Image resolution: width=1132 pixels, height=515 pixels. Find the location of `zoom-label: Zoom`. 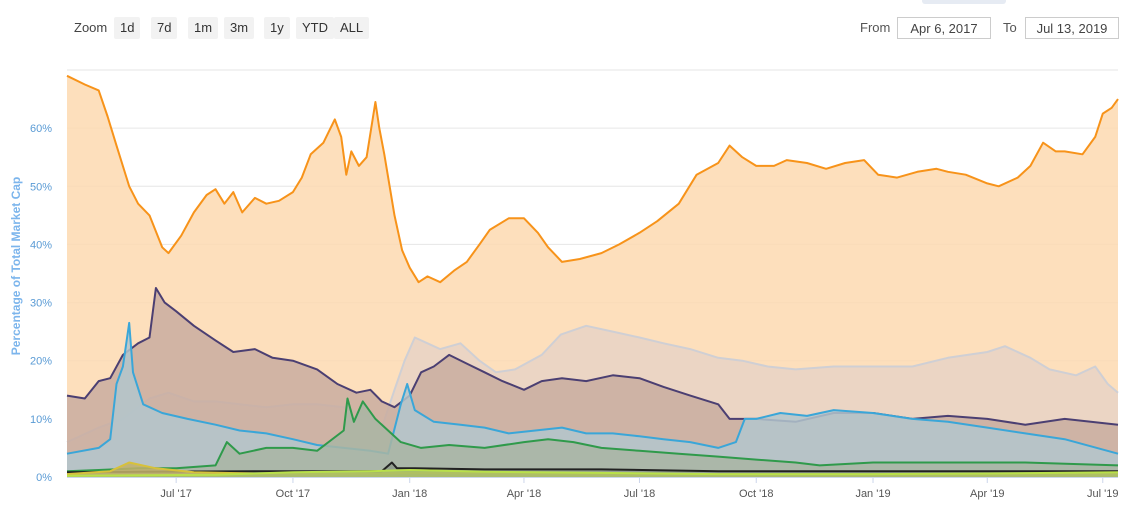

zoom-label: Zoom is located at coordinates (91, 27).